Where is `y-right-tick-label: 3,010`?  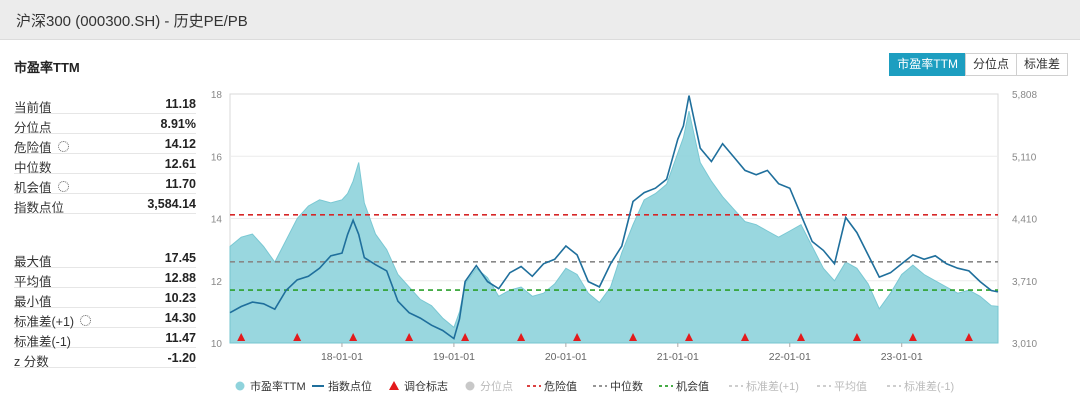 y-right-tick-label: 3,010 is located at coordinates (1024, 344).